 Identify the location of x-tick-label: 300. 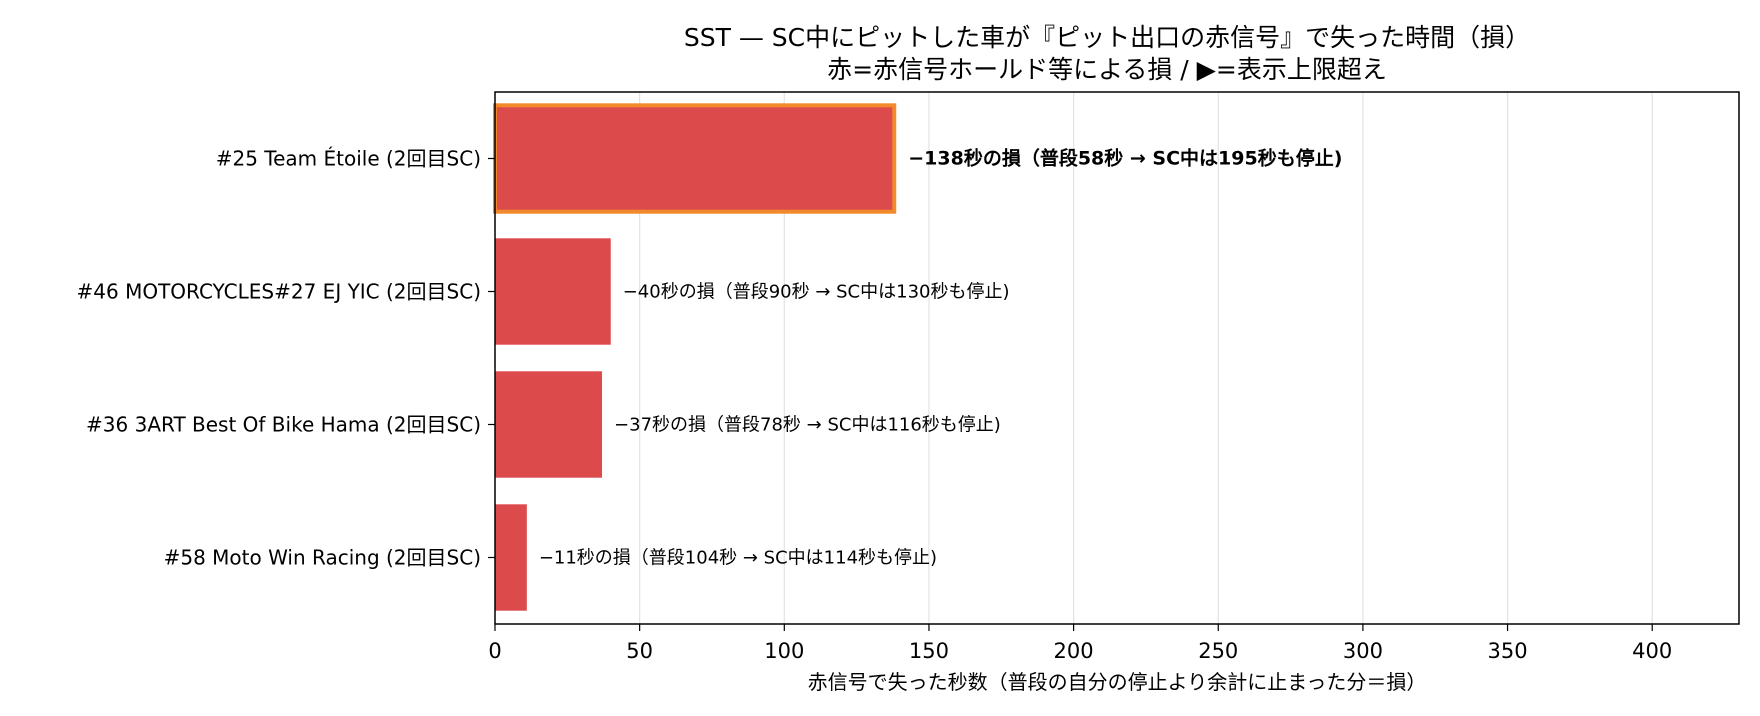
(1363, 651).